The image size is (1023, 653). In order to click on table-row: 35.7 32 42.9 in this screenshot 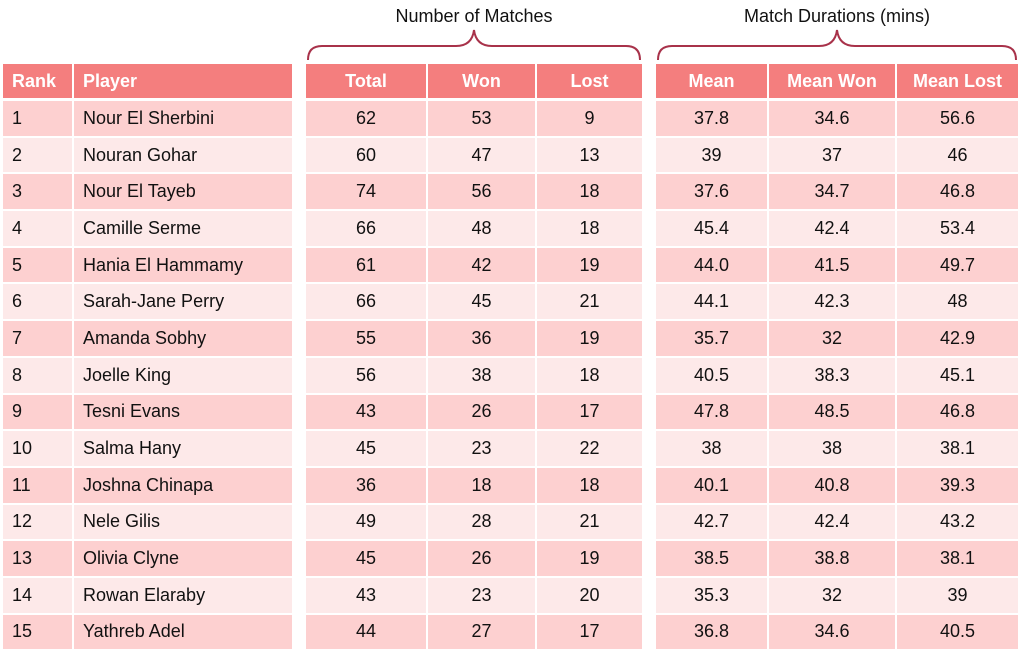, I will do `click(837, 339)`.